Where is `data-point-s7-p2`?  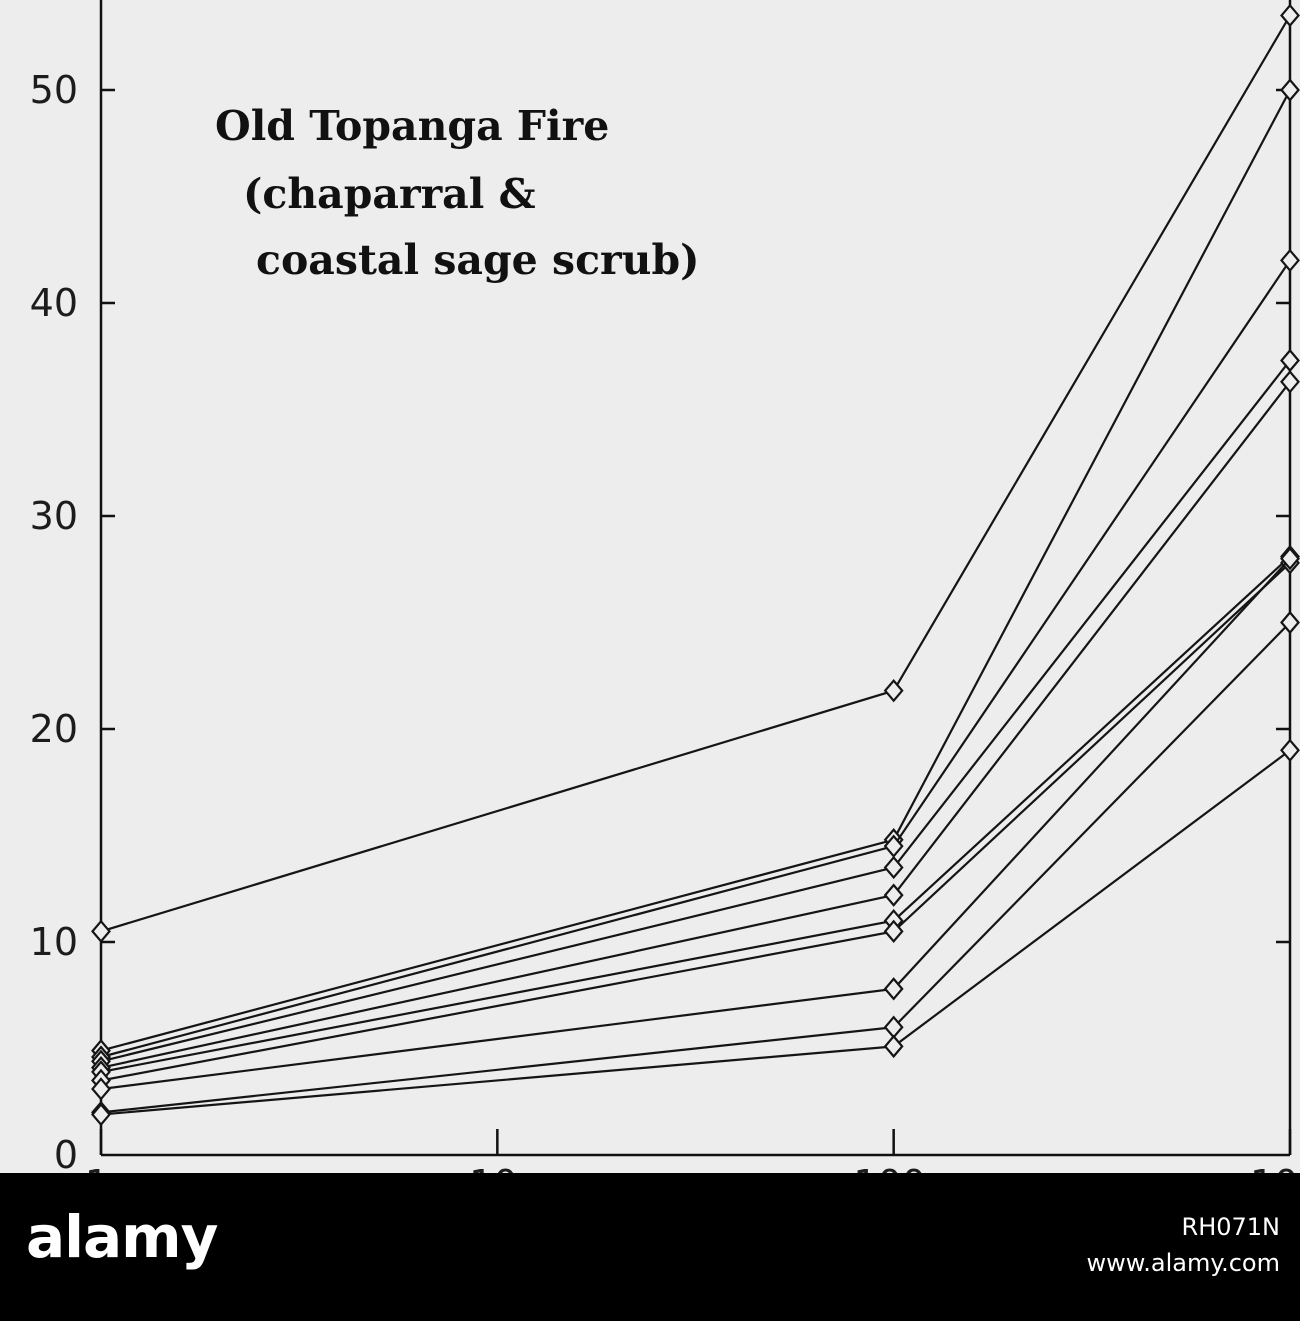 data-point-s7-p2 is located at coordinates (893, 931).